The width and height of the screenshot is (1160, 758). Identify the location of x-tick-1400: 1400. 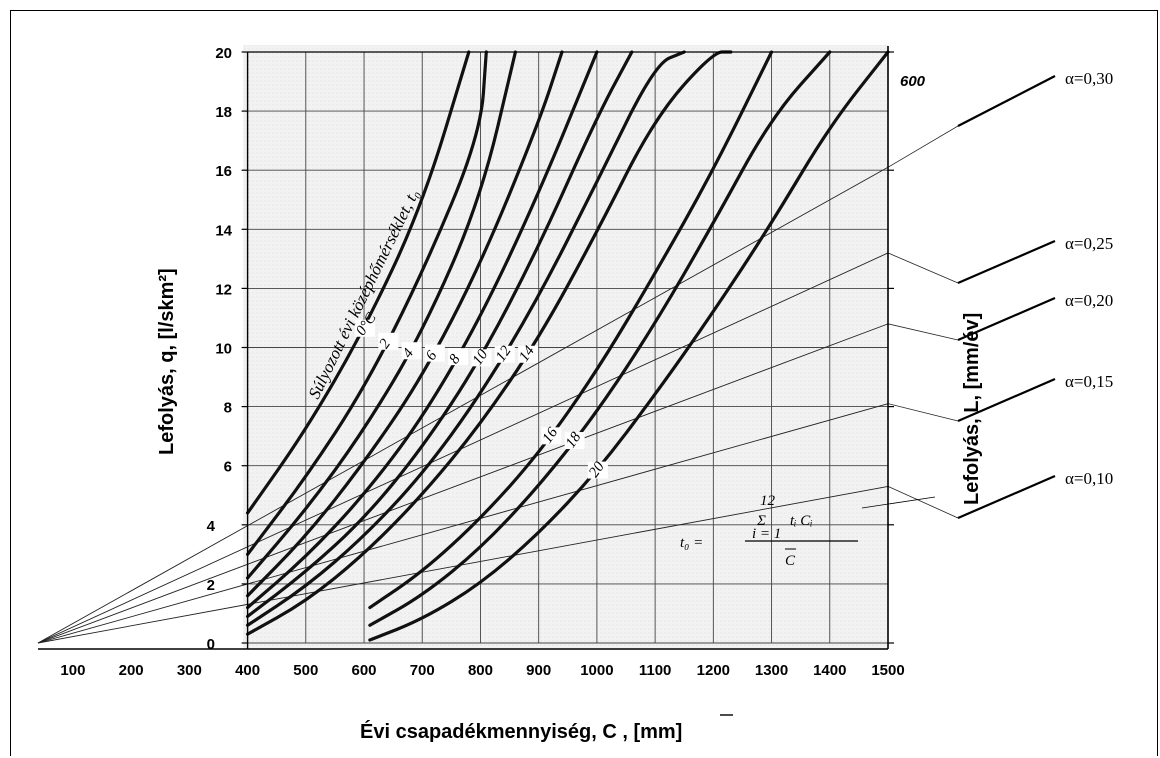
(829, 670).